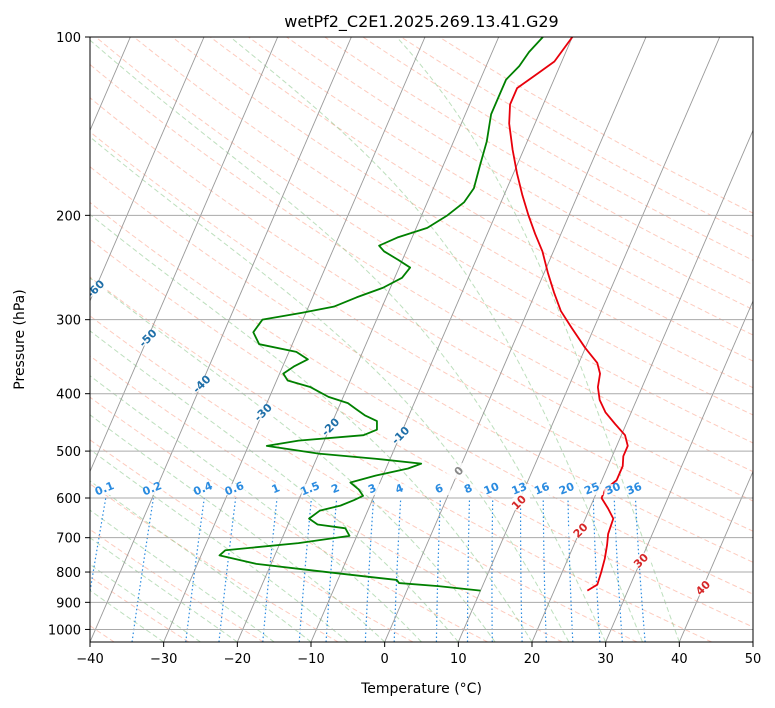  I want to click on x-tick-label: −10, so click(310, 659).